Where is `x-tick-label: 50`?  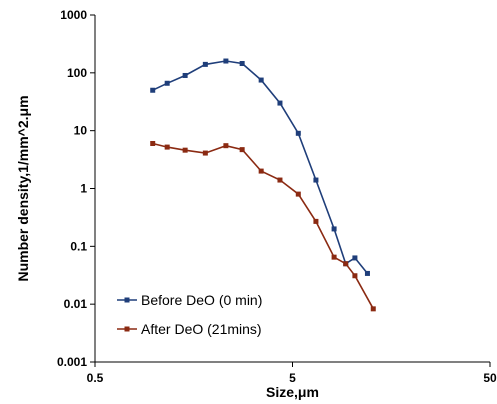 x-tick-label: 50 is located at coordinates (490, 378).